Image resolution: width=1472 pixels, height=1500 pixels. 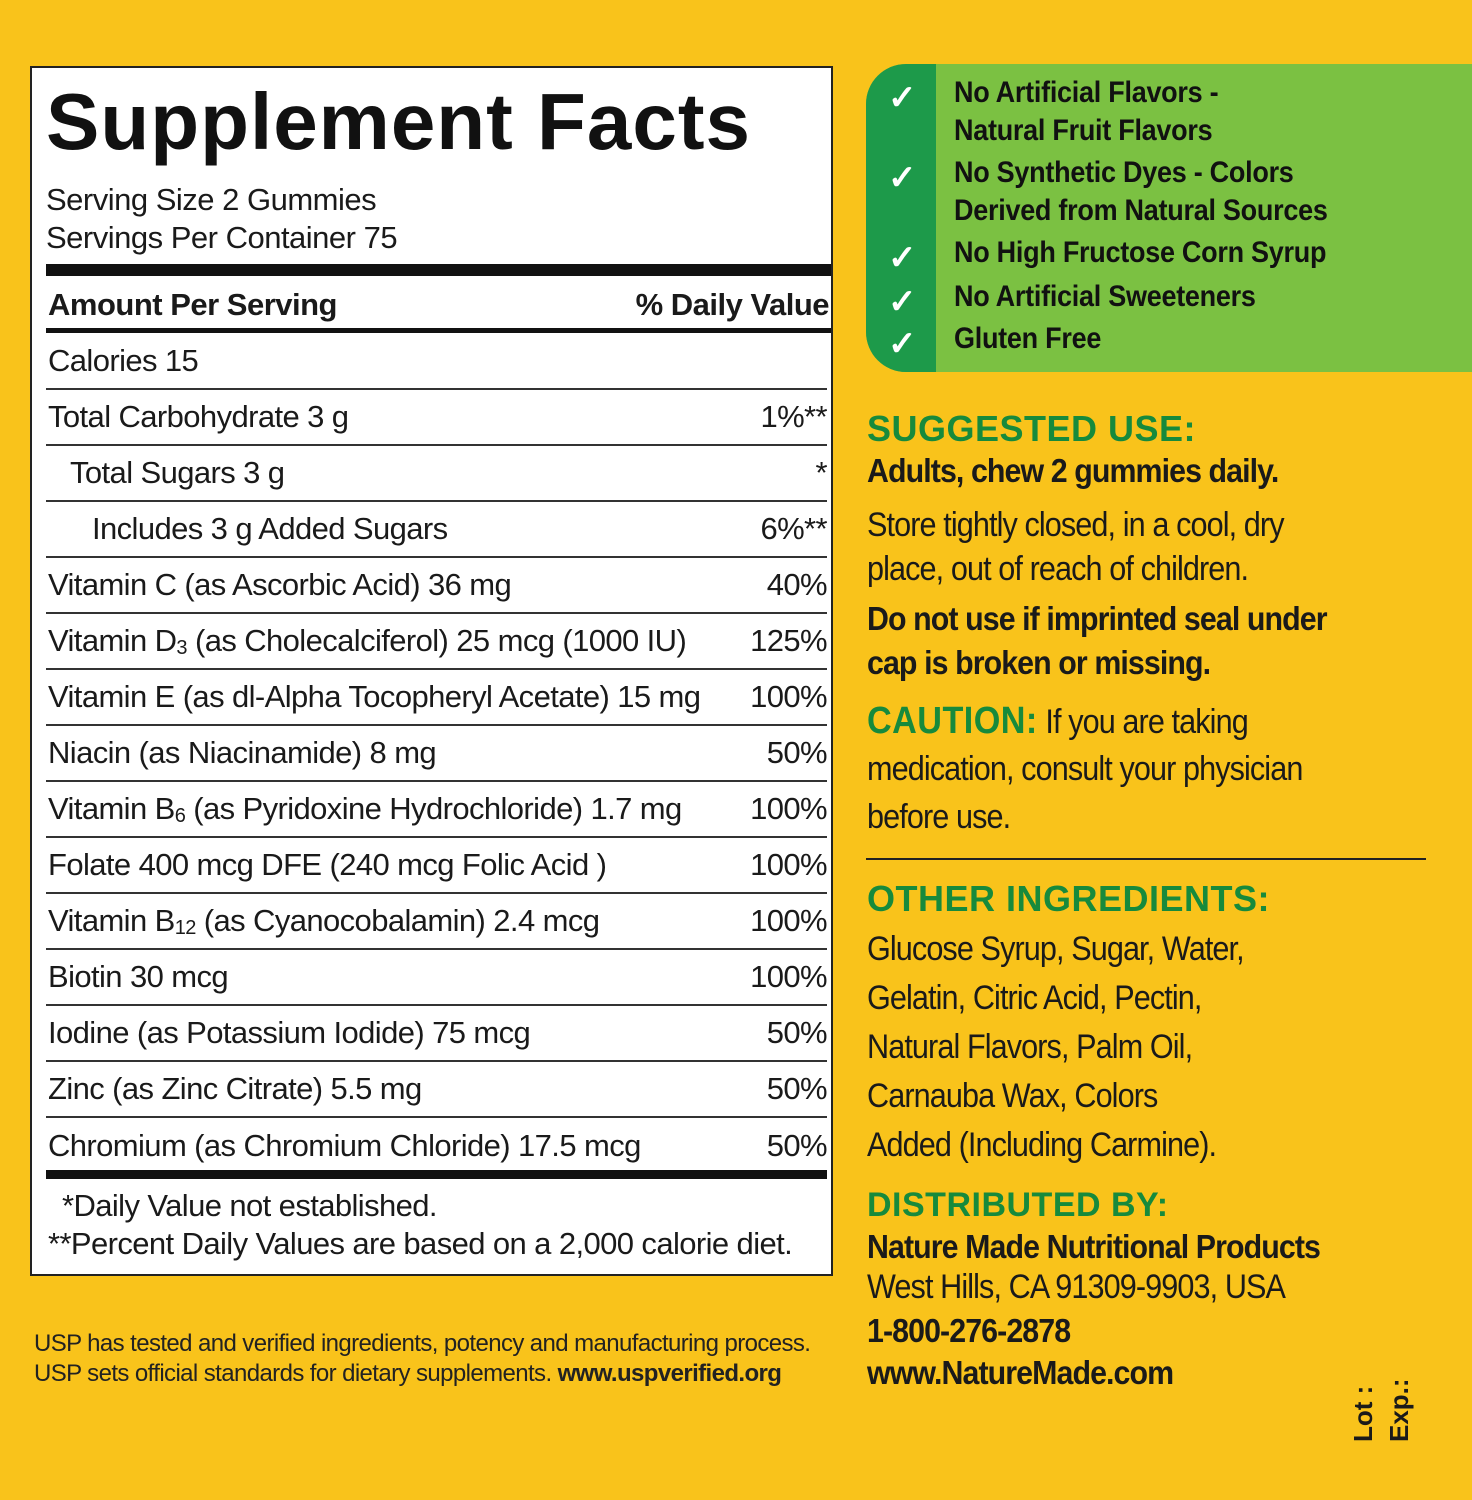 What do you see at coordinates (177, 472) in the screenshot?
I see `nutrient-name: Total Sugars 3 g` at bounding box center [177, 472].